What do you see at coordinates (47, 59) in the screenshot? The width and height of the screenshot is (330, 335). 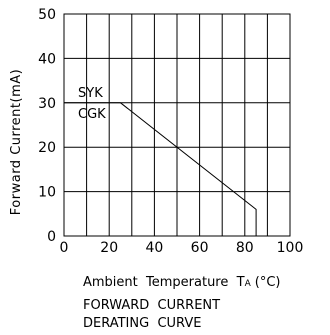 I see `y-tick-label-40: 40` at bounding box center [47, 59].